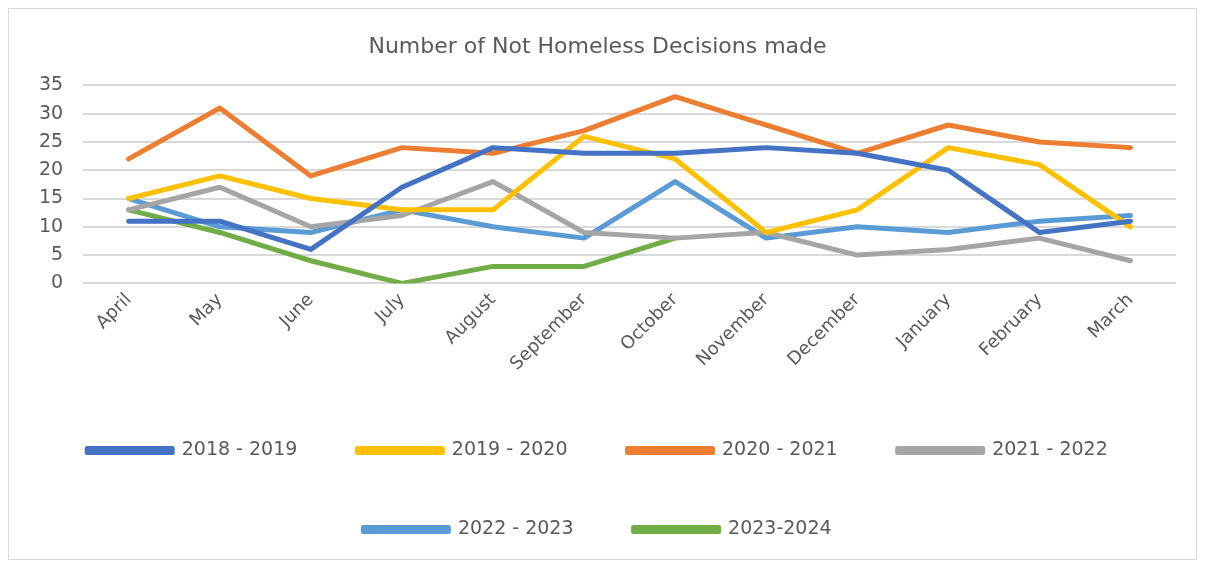 This screenshot has width=1205, height=568. What do you see at coordinates (509, 448) in the screenshot?
I see `legend-label: 2019 - 2020` at bounding box center [509, 448].